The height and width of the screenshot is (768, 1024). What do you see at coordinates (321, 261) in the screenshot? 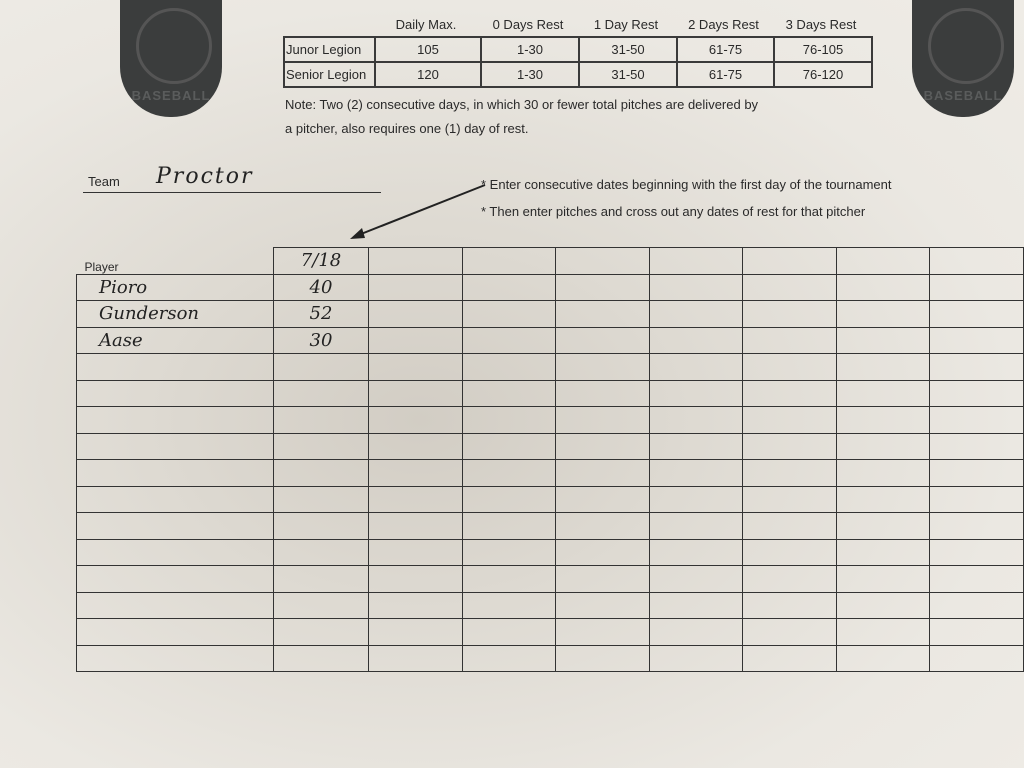
I see `date-cell: 7/18` at bounding box center [321, 261].